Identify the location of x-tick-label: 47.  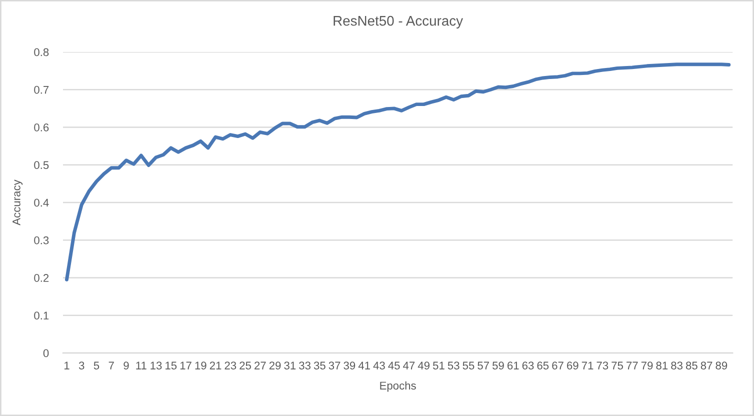
(409, 366).